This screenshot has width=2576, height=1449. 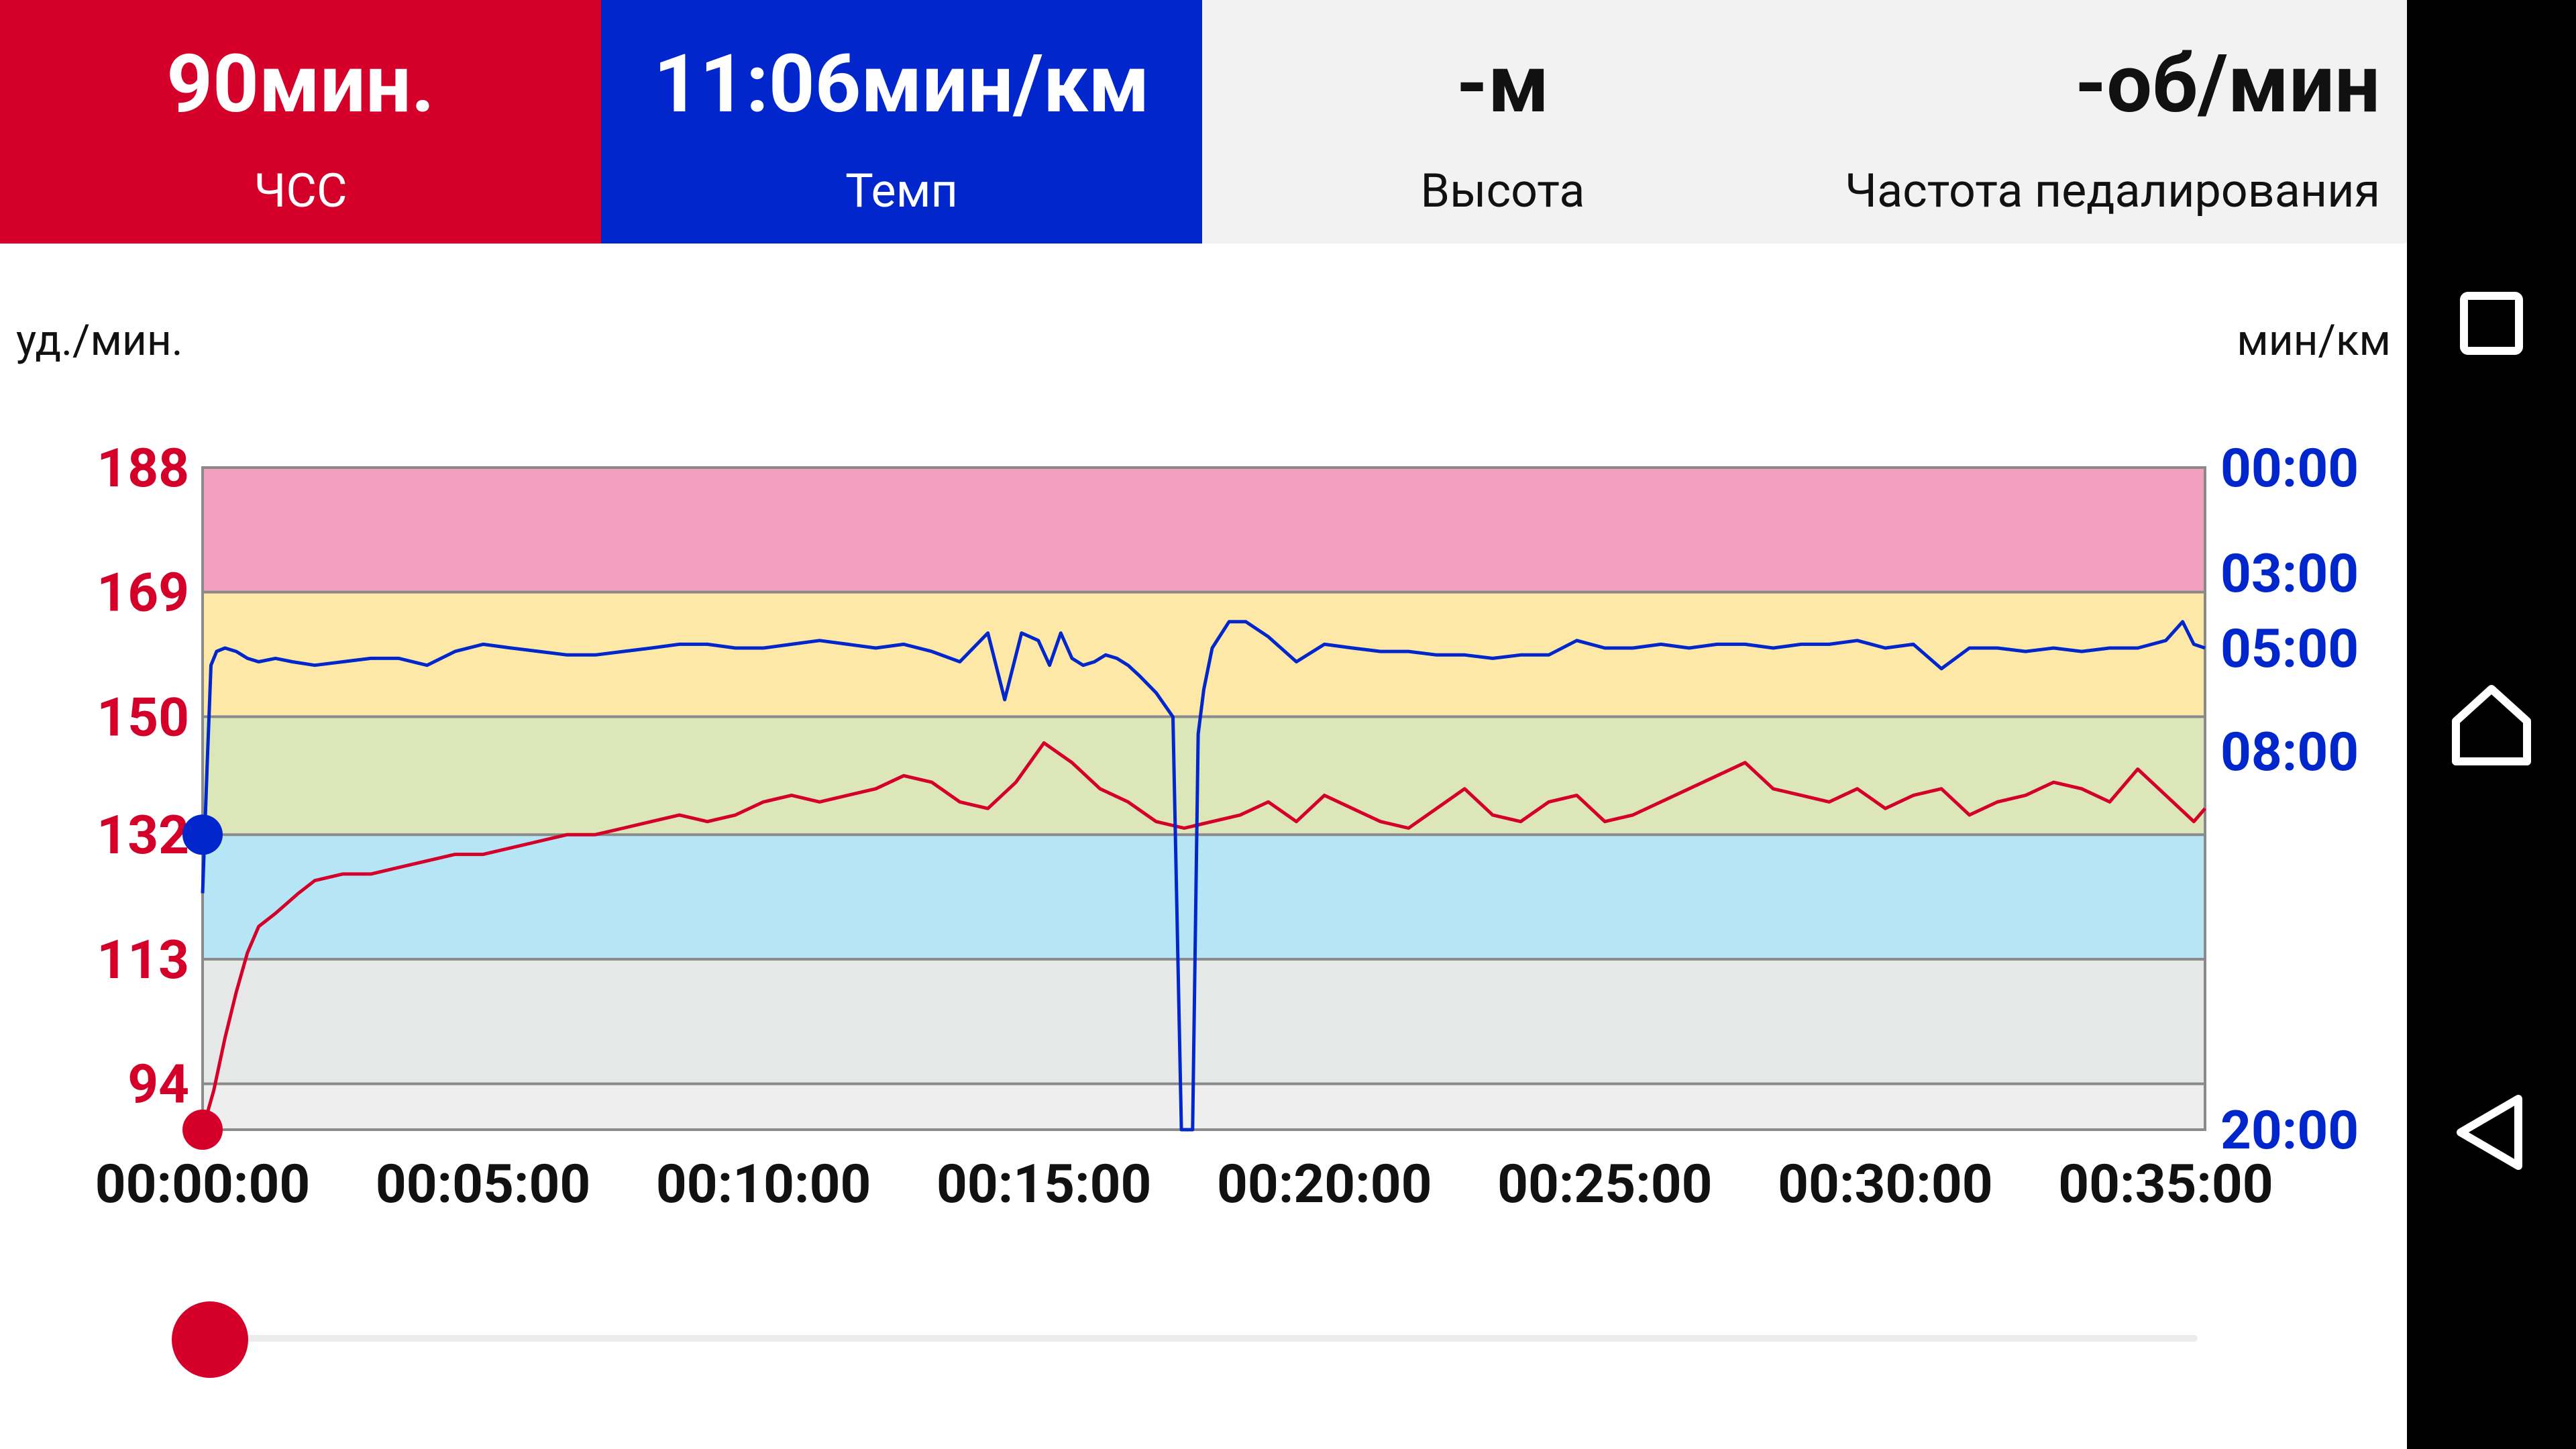 What do you see at coordinates (158, 1084) in the screenshot?
I see `hr-tick-label: 94` at bounding box center [158, 1084].